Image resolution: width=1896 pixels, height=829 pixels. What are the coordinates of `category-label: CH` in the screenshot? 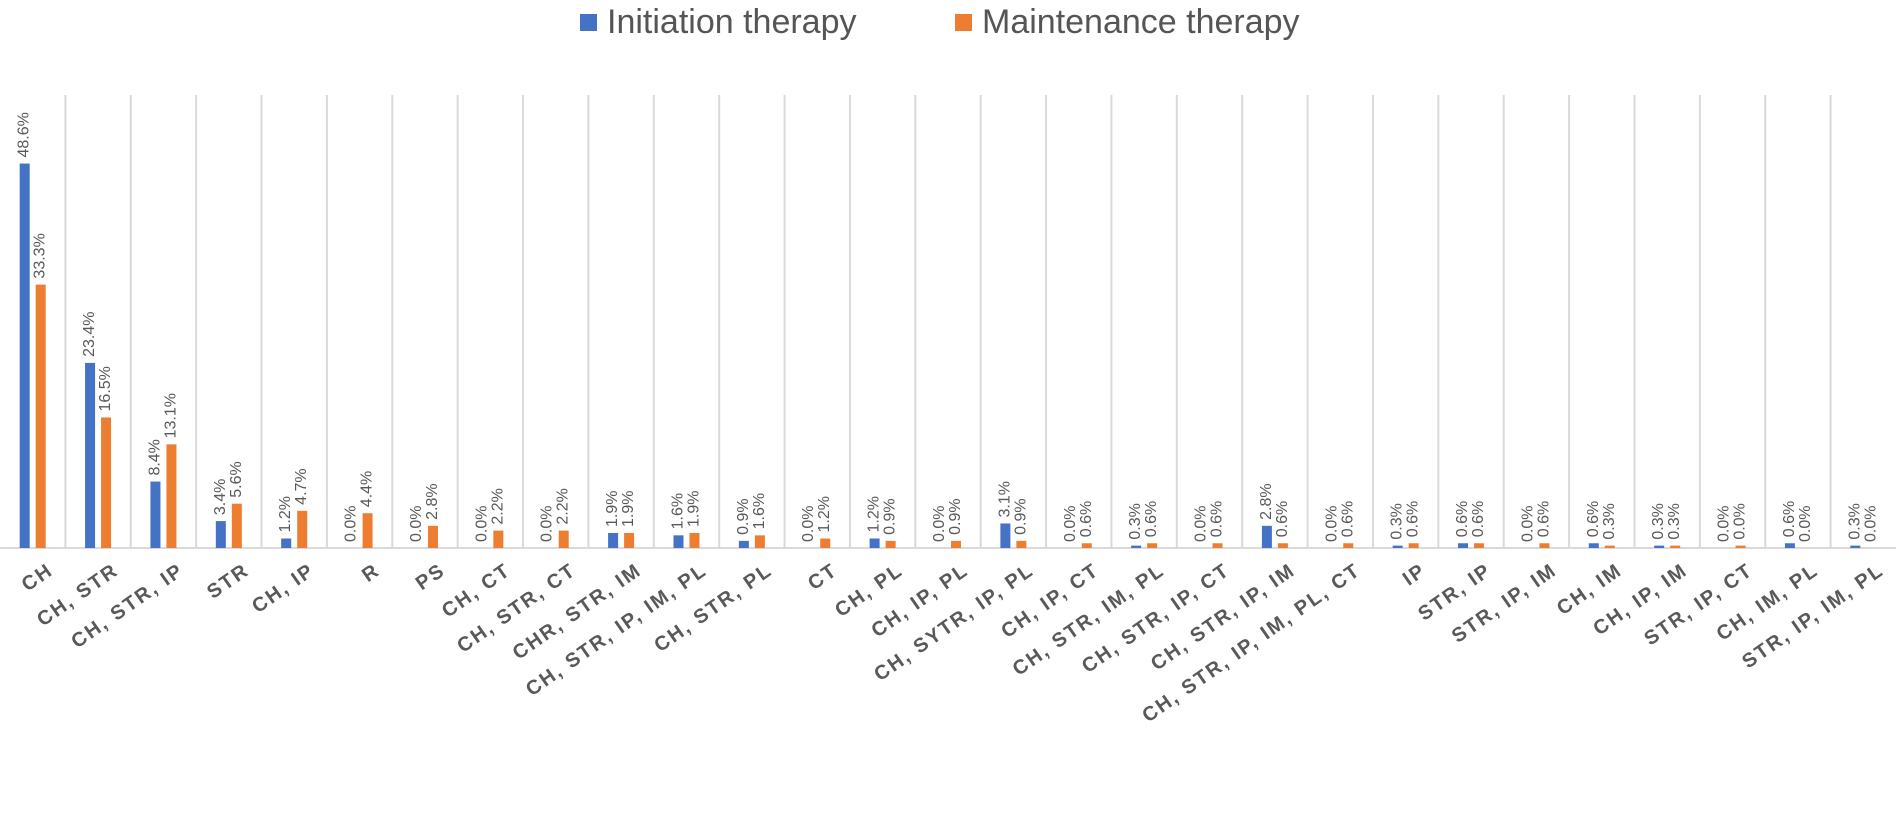 It's located at (38, 577).